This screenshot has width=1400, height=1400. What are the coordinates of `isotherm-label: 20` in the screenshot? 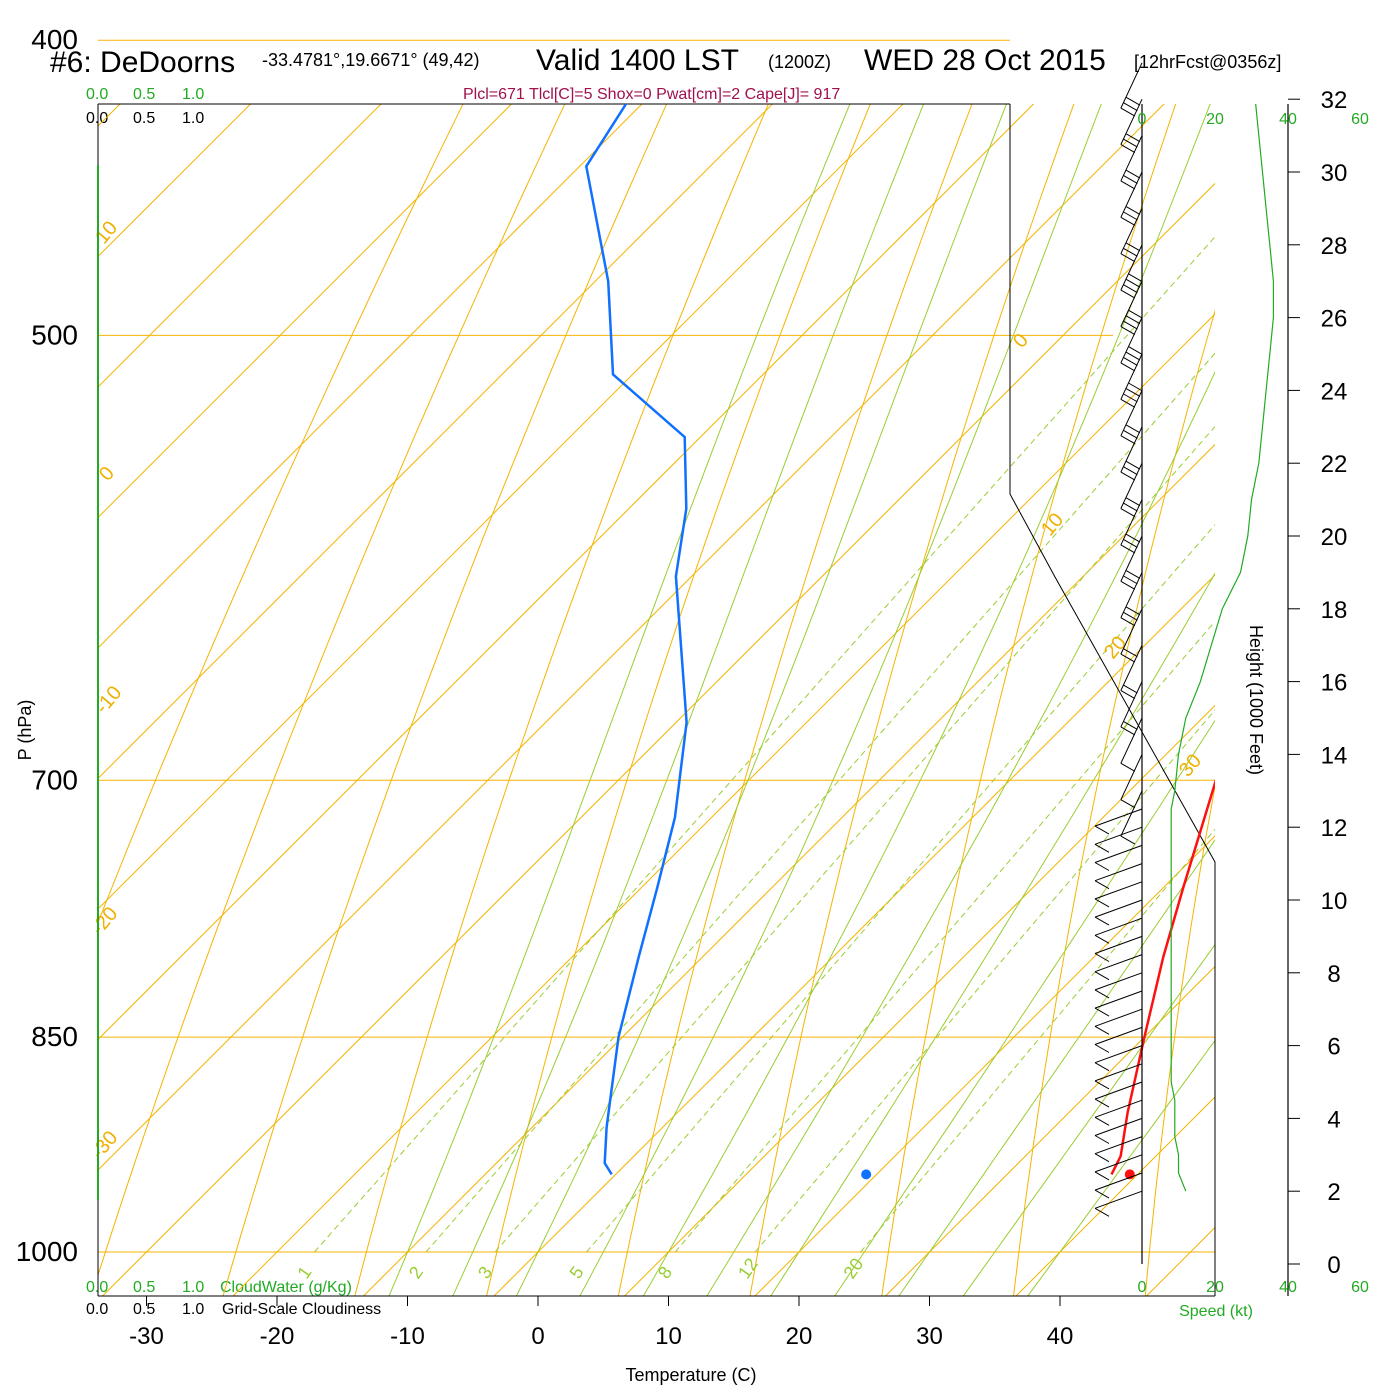 It's located at (1115, 647).